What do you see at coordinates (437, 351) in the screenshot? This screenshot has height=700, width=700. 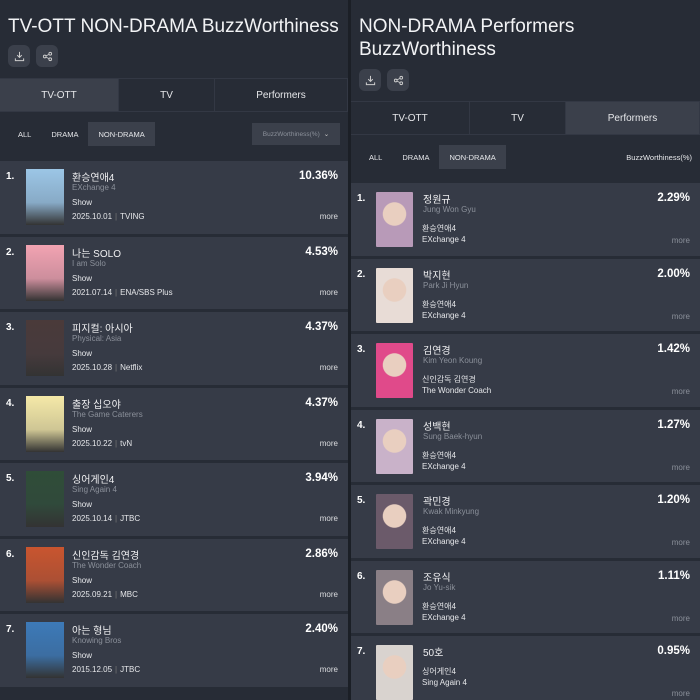 I see `performer-name-korean: 김연경` at bounding box center [437, 351].